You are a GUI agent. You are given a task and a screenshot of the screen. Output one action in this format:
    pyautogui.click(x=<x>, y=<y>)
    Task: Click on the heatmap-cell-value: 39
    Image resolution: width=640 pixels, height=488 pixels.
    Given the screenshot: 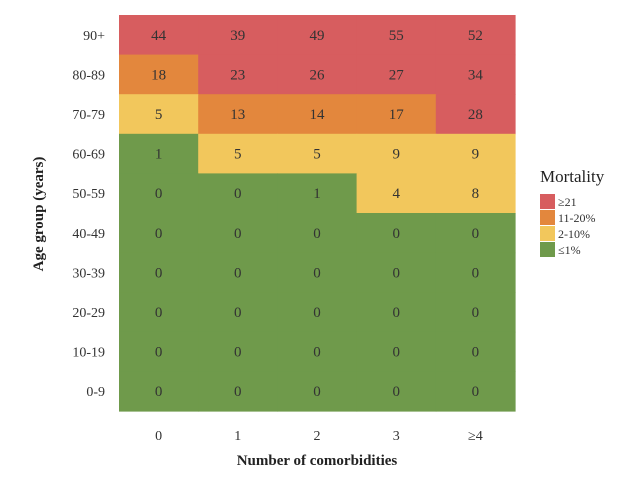 What is the action you would take?
    pyautogui.click(x=237, y=36)
    